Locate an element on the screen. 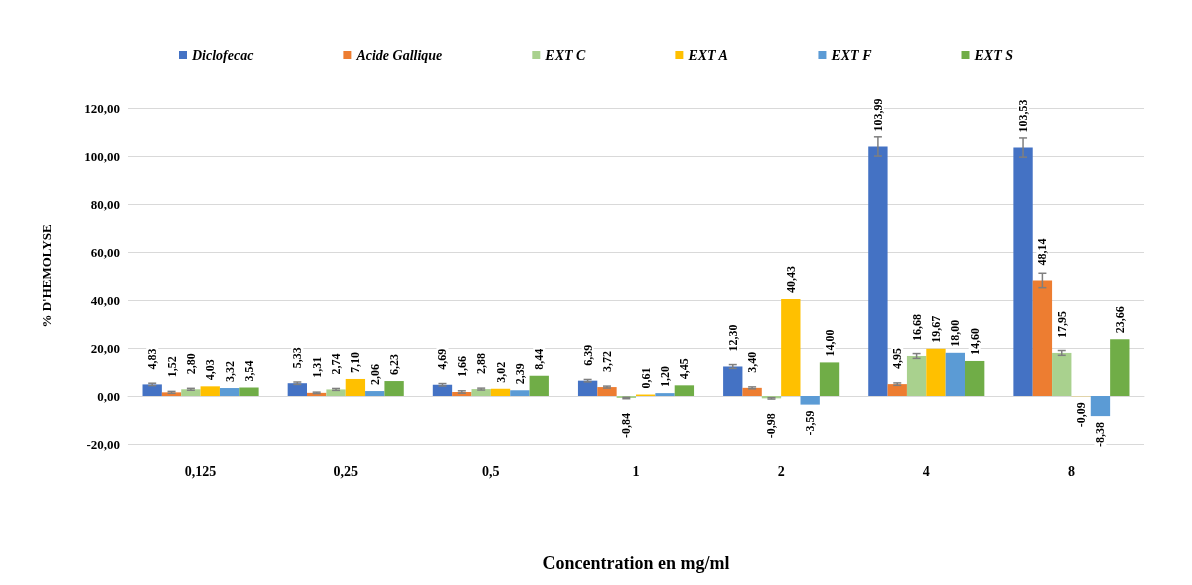 The width and height of the screenshot is (1192, 585). data-label: 4,83 is located at coordinates (152, 359).